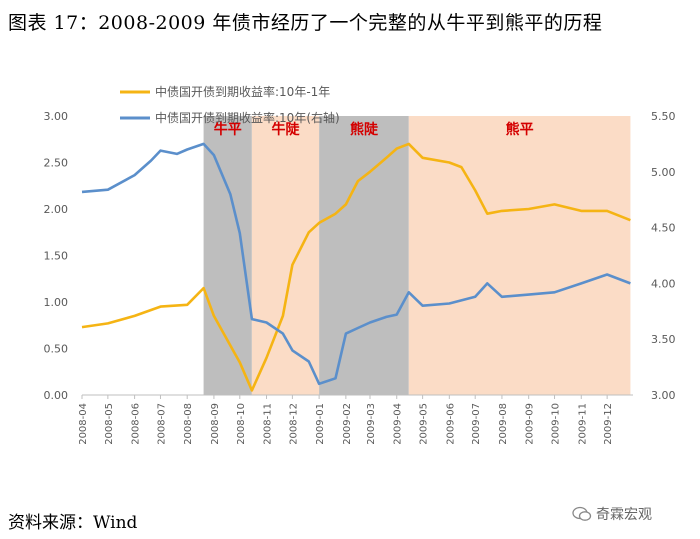 The width and height of the screenshot is (700, 539). I want to click on x-tick-label: 2009-05, so click(424, 424).